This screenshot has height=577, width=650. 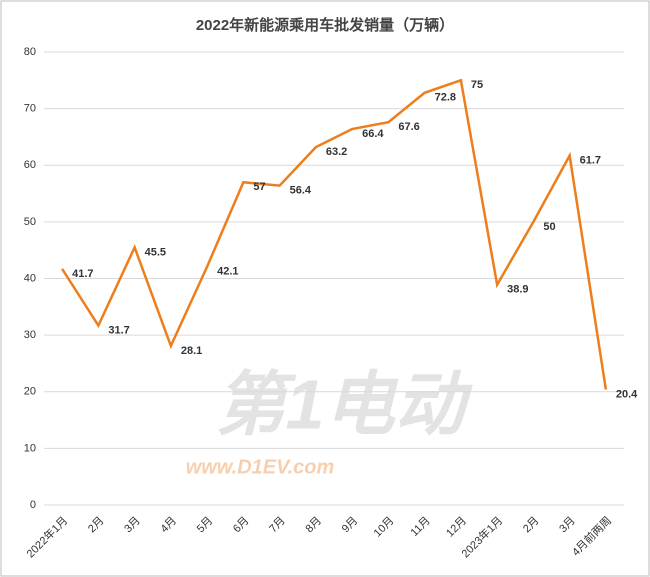 I want to click on value-label: 66.4, so click(x=373, y=134).